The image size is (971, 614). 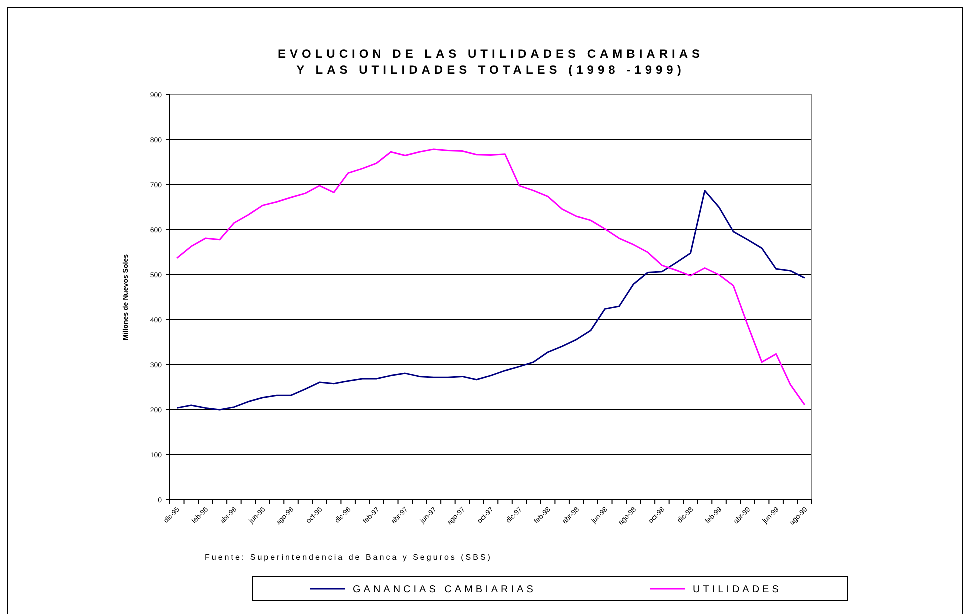 I want to click on legend-label: UTILIDADES, so click(x=737, y=590).